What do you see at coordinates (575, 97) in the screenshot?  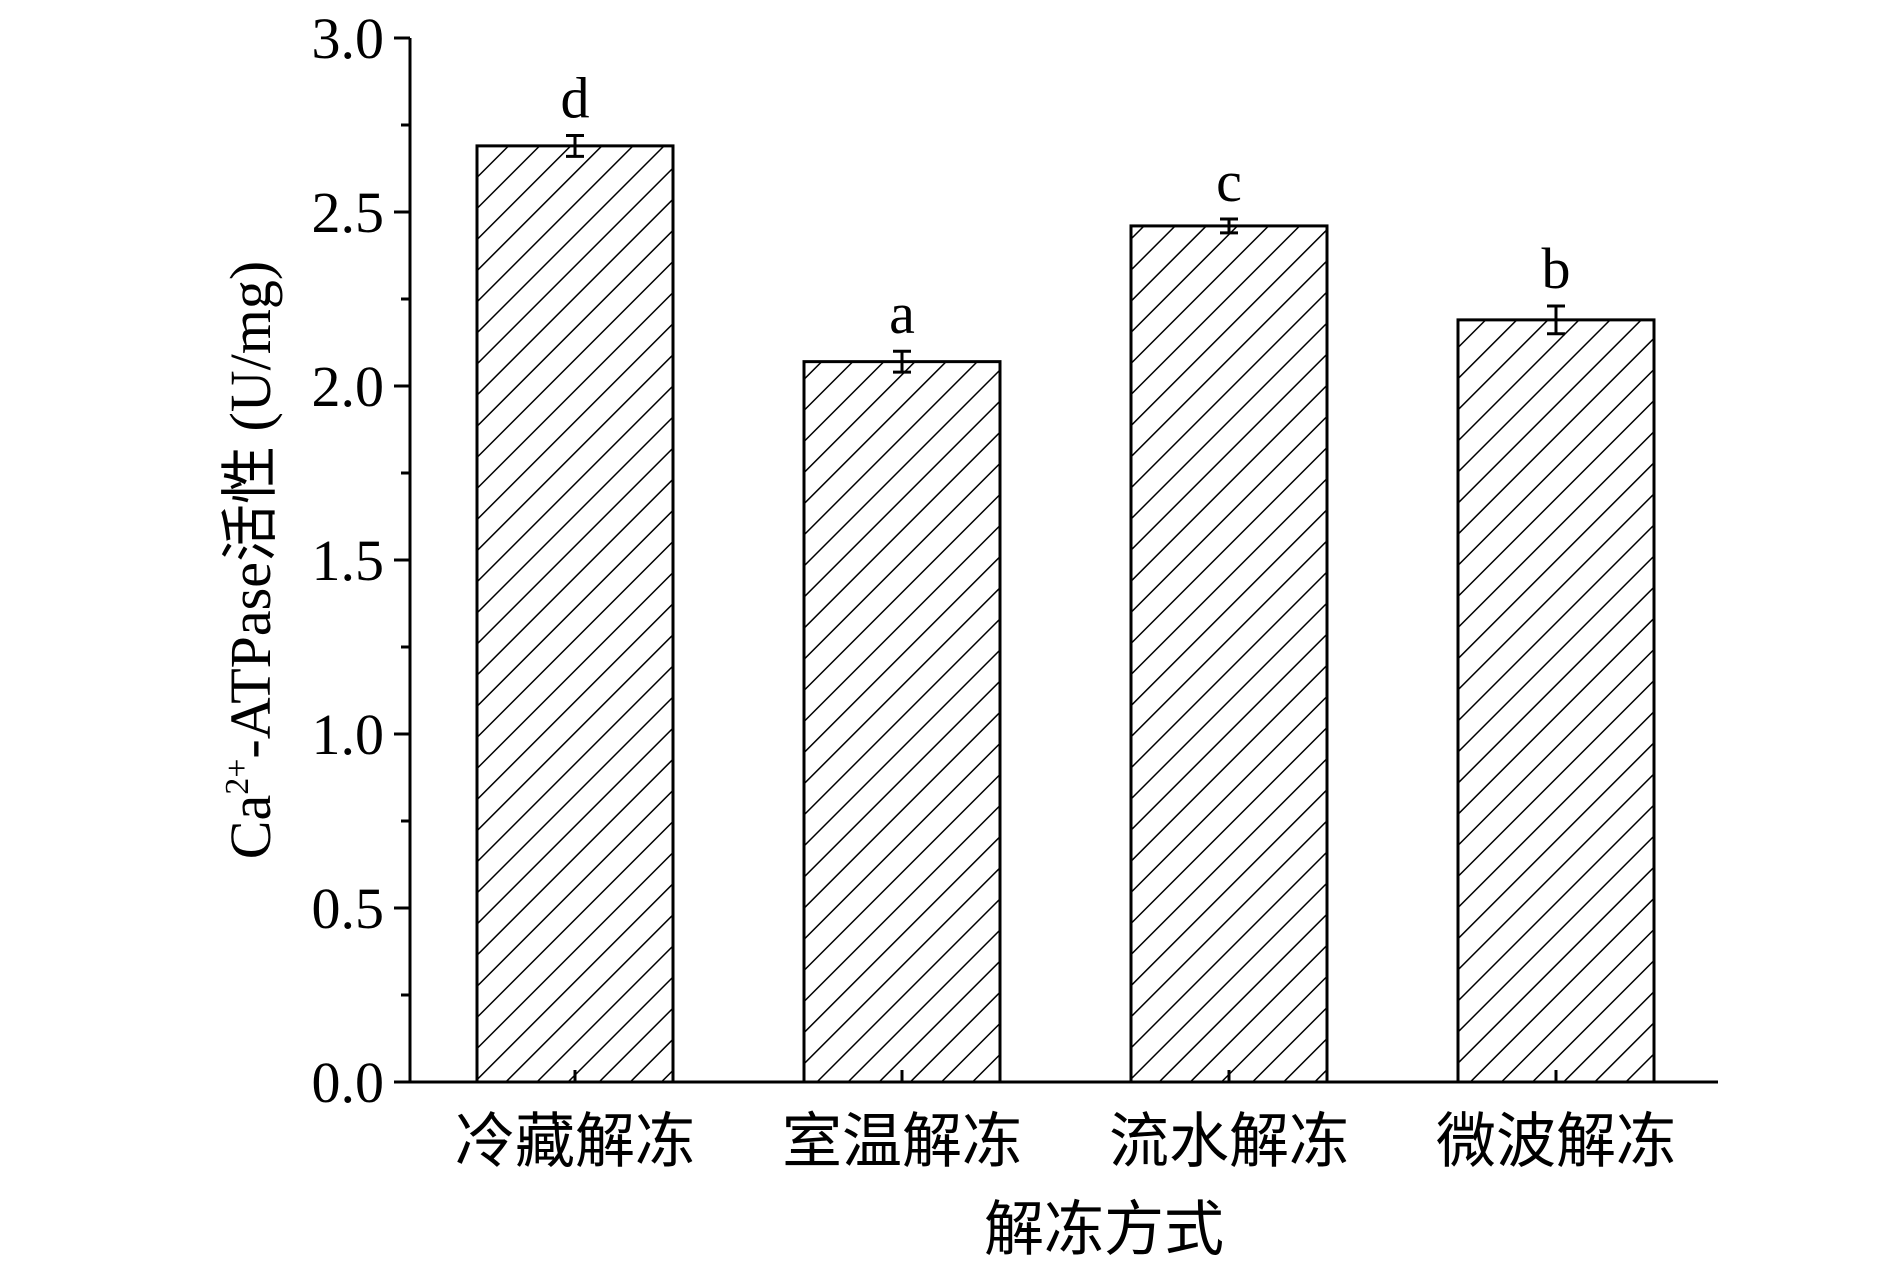 I see `significance-letter: d` at bounding box center [575, 97].